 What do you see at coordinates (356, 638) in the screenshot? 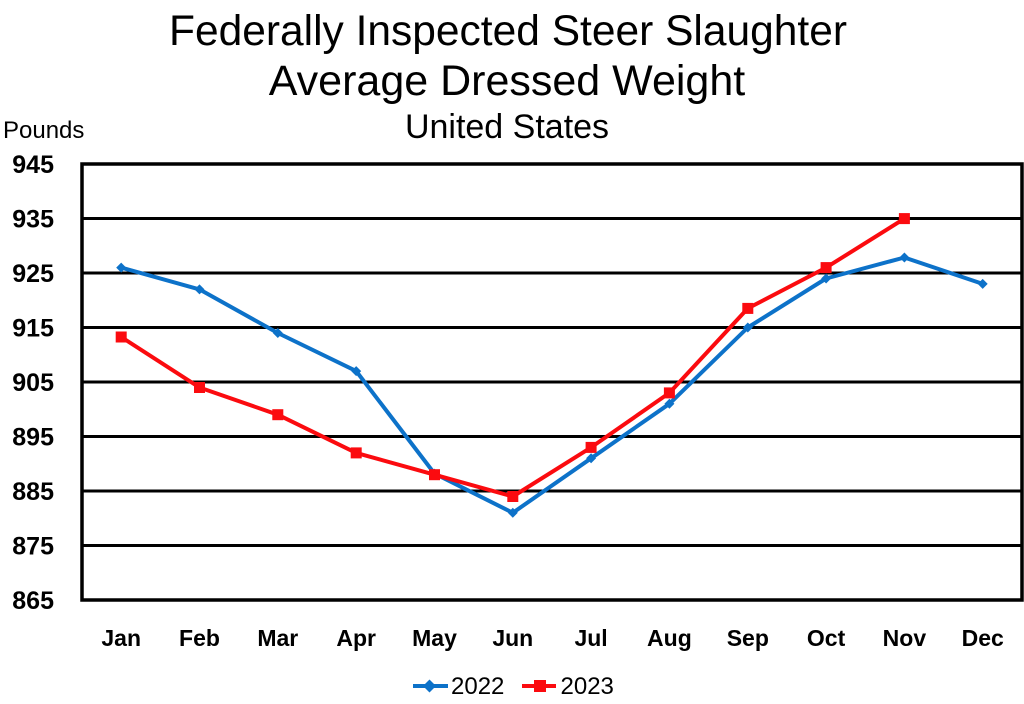
I see `svg-text: Apr` at bounding box center [356, 638].